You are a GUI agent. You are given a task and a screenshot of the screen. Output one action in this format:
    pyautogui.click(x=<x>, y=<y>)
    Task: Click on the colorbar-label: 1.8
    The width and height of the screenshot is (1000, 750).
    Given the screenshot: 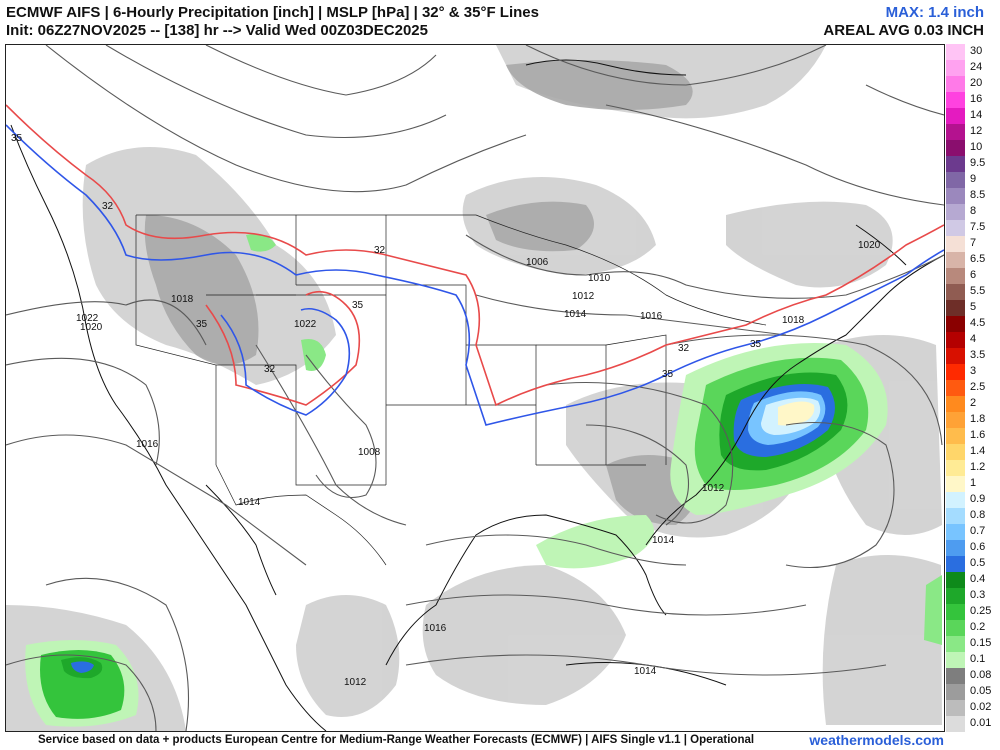 What is the action you would take?
    pyautogui.click(x=978, y=419)
    